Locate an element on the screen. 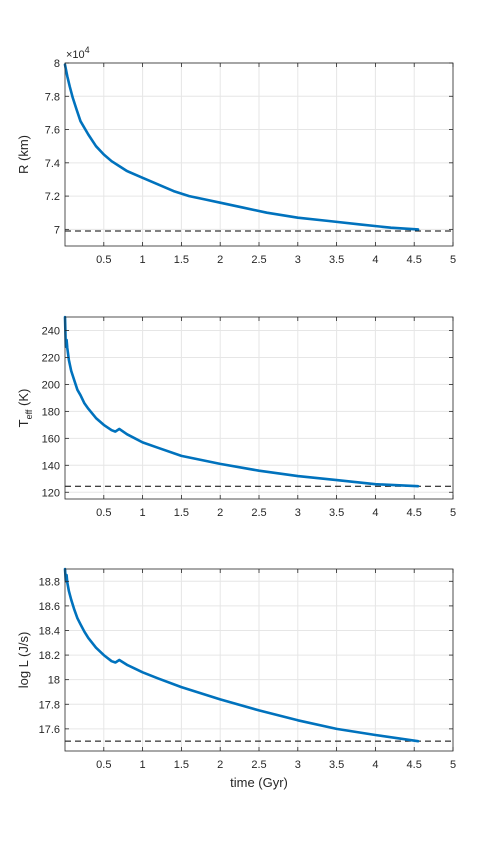 The width and height of the screenshot is (501, 845). y-tick-label: 7.2 is located at coordinates (52, 197).